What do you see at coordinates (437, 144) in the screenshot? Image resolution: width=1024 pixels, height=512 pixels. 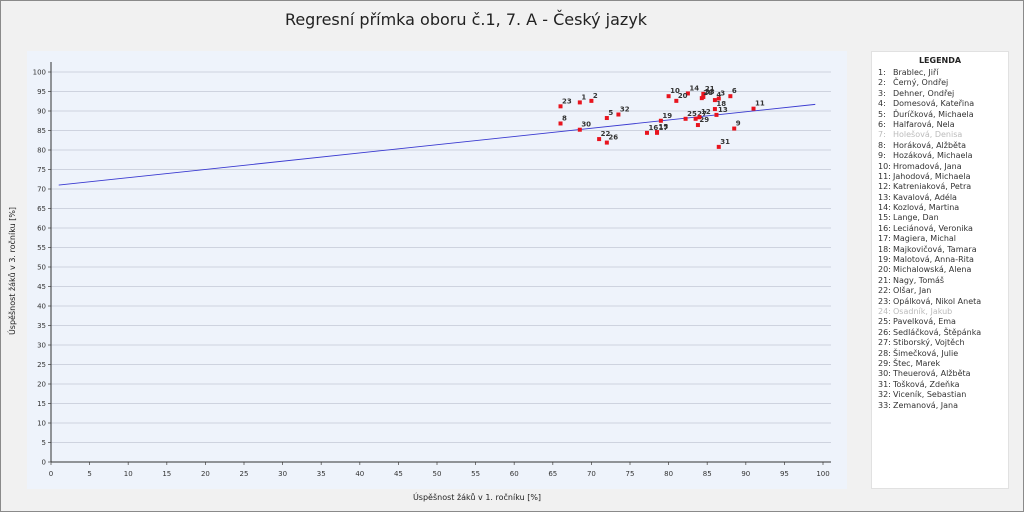 I see `regression-line` at bounding box center [437, 144].